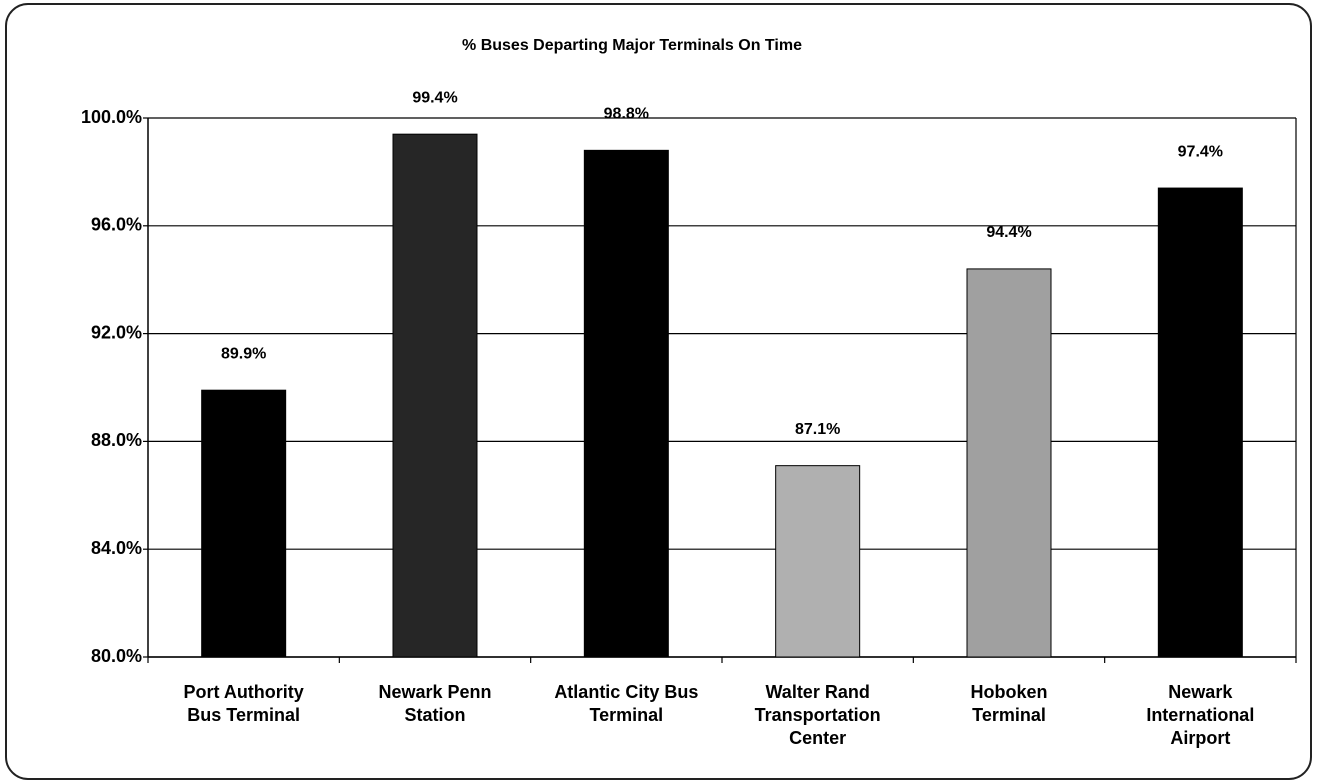 The image size is (1317, 783). What do you see at coordinates (626, 114) in the screenshot?
I see `value-label: 98.8%` at bounding box center [626, 114].